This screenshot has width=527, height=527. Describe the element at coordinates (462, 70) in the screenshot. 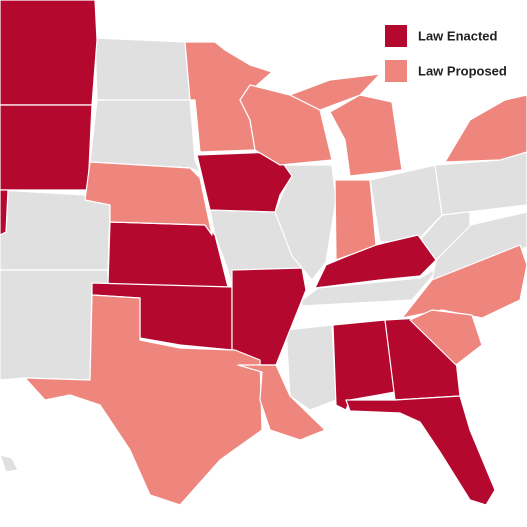

I see `legend-label: Law Proposed` at that location.